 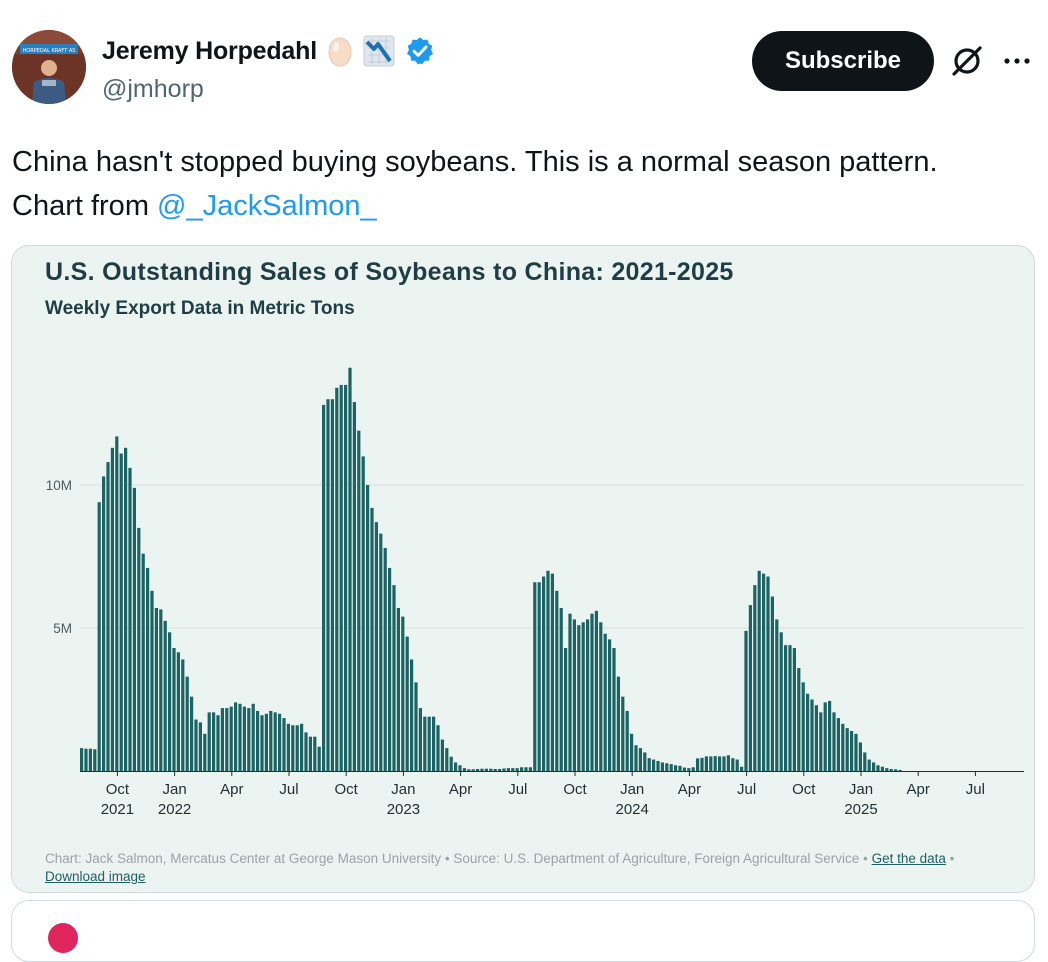 I want to click on chart-subtitle: Weekly Export Data in Metric Tons, so click(x=200, y=308).